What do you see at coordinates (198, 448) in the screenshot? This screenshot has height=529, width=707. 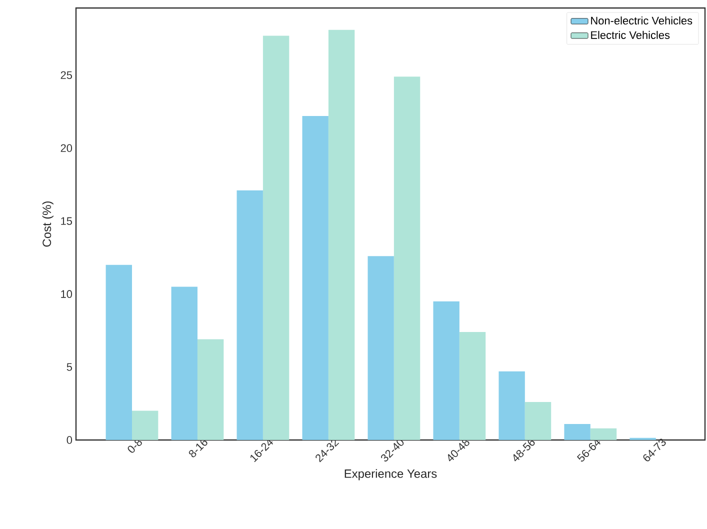 I see `x-tick-label: 8-16` at bounding box center [198, 448].